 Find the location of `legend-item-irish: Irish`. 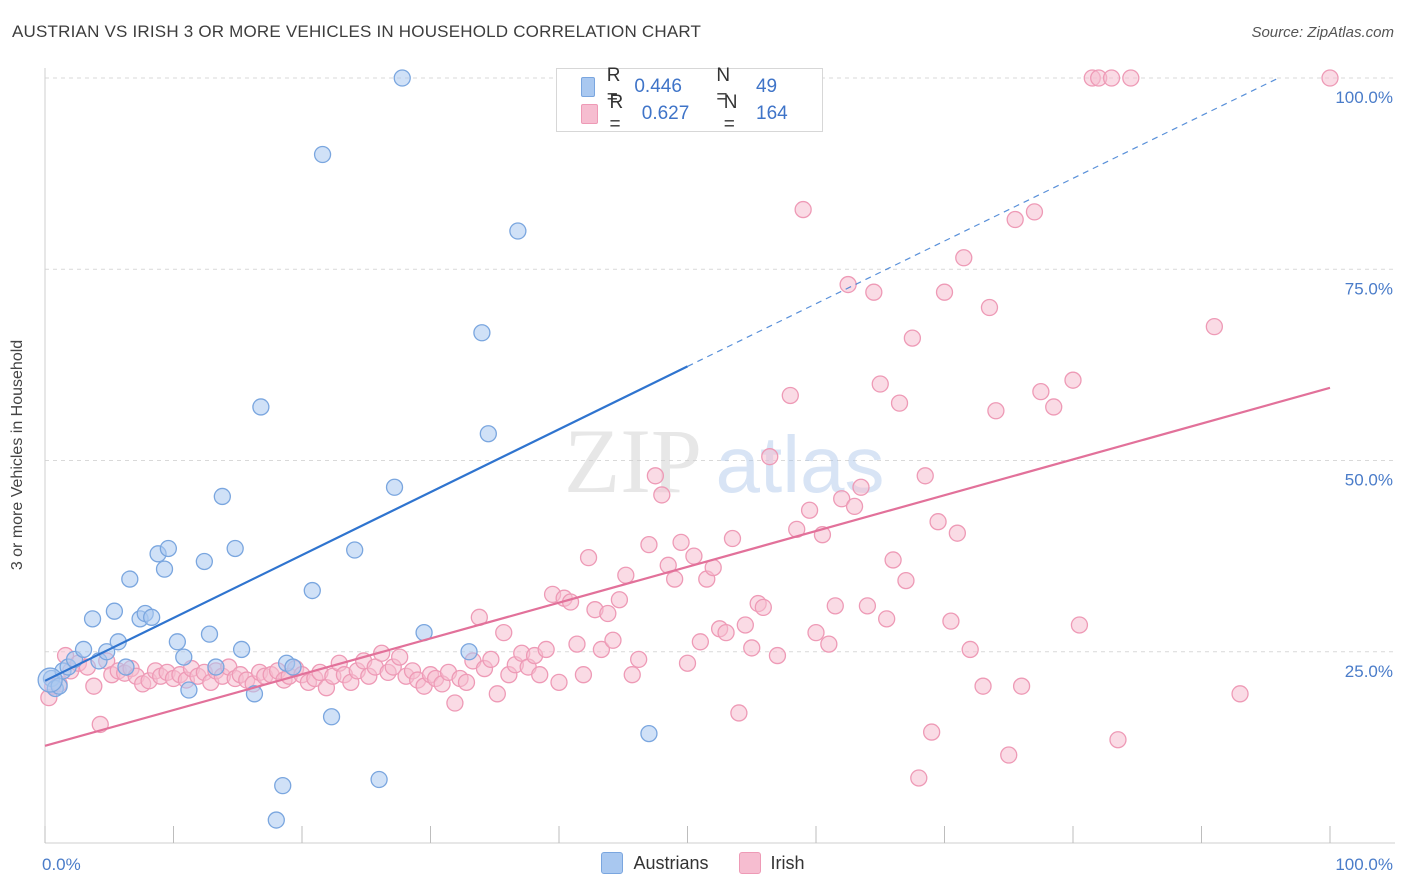

legend-item-irish: Irish is located at coordinates (771, 863).